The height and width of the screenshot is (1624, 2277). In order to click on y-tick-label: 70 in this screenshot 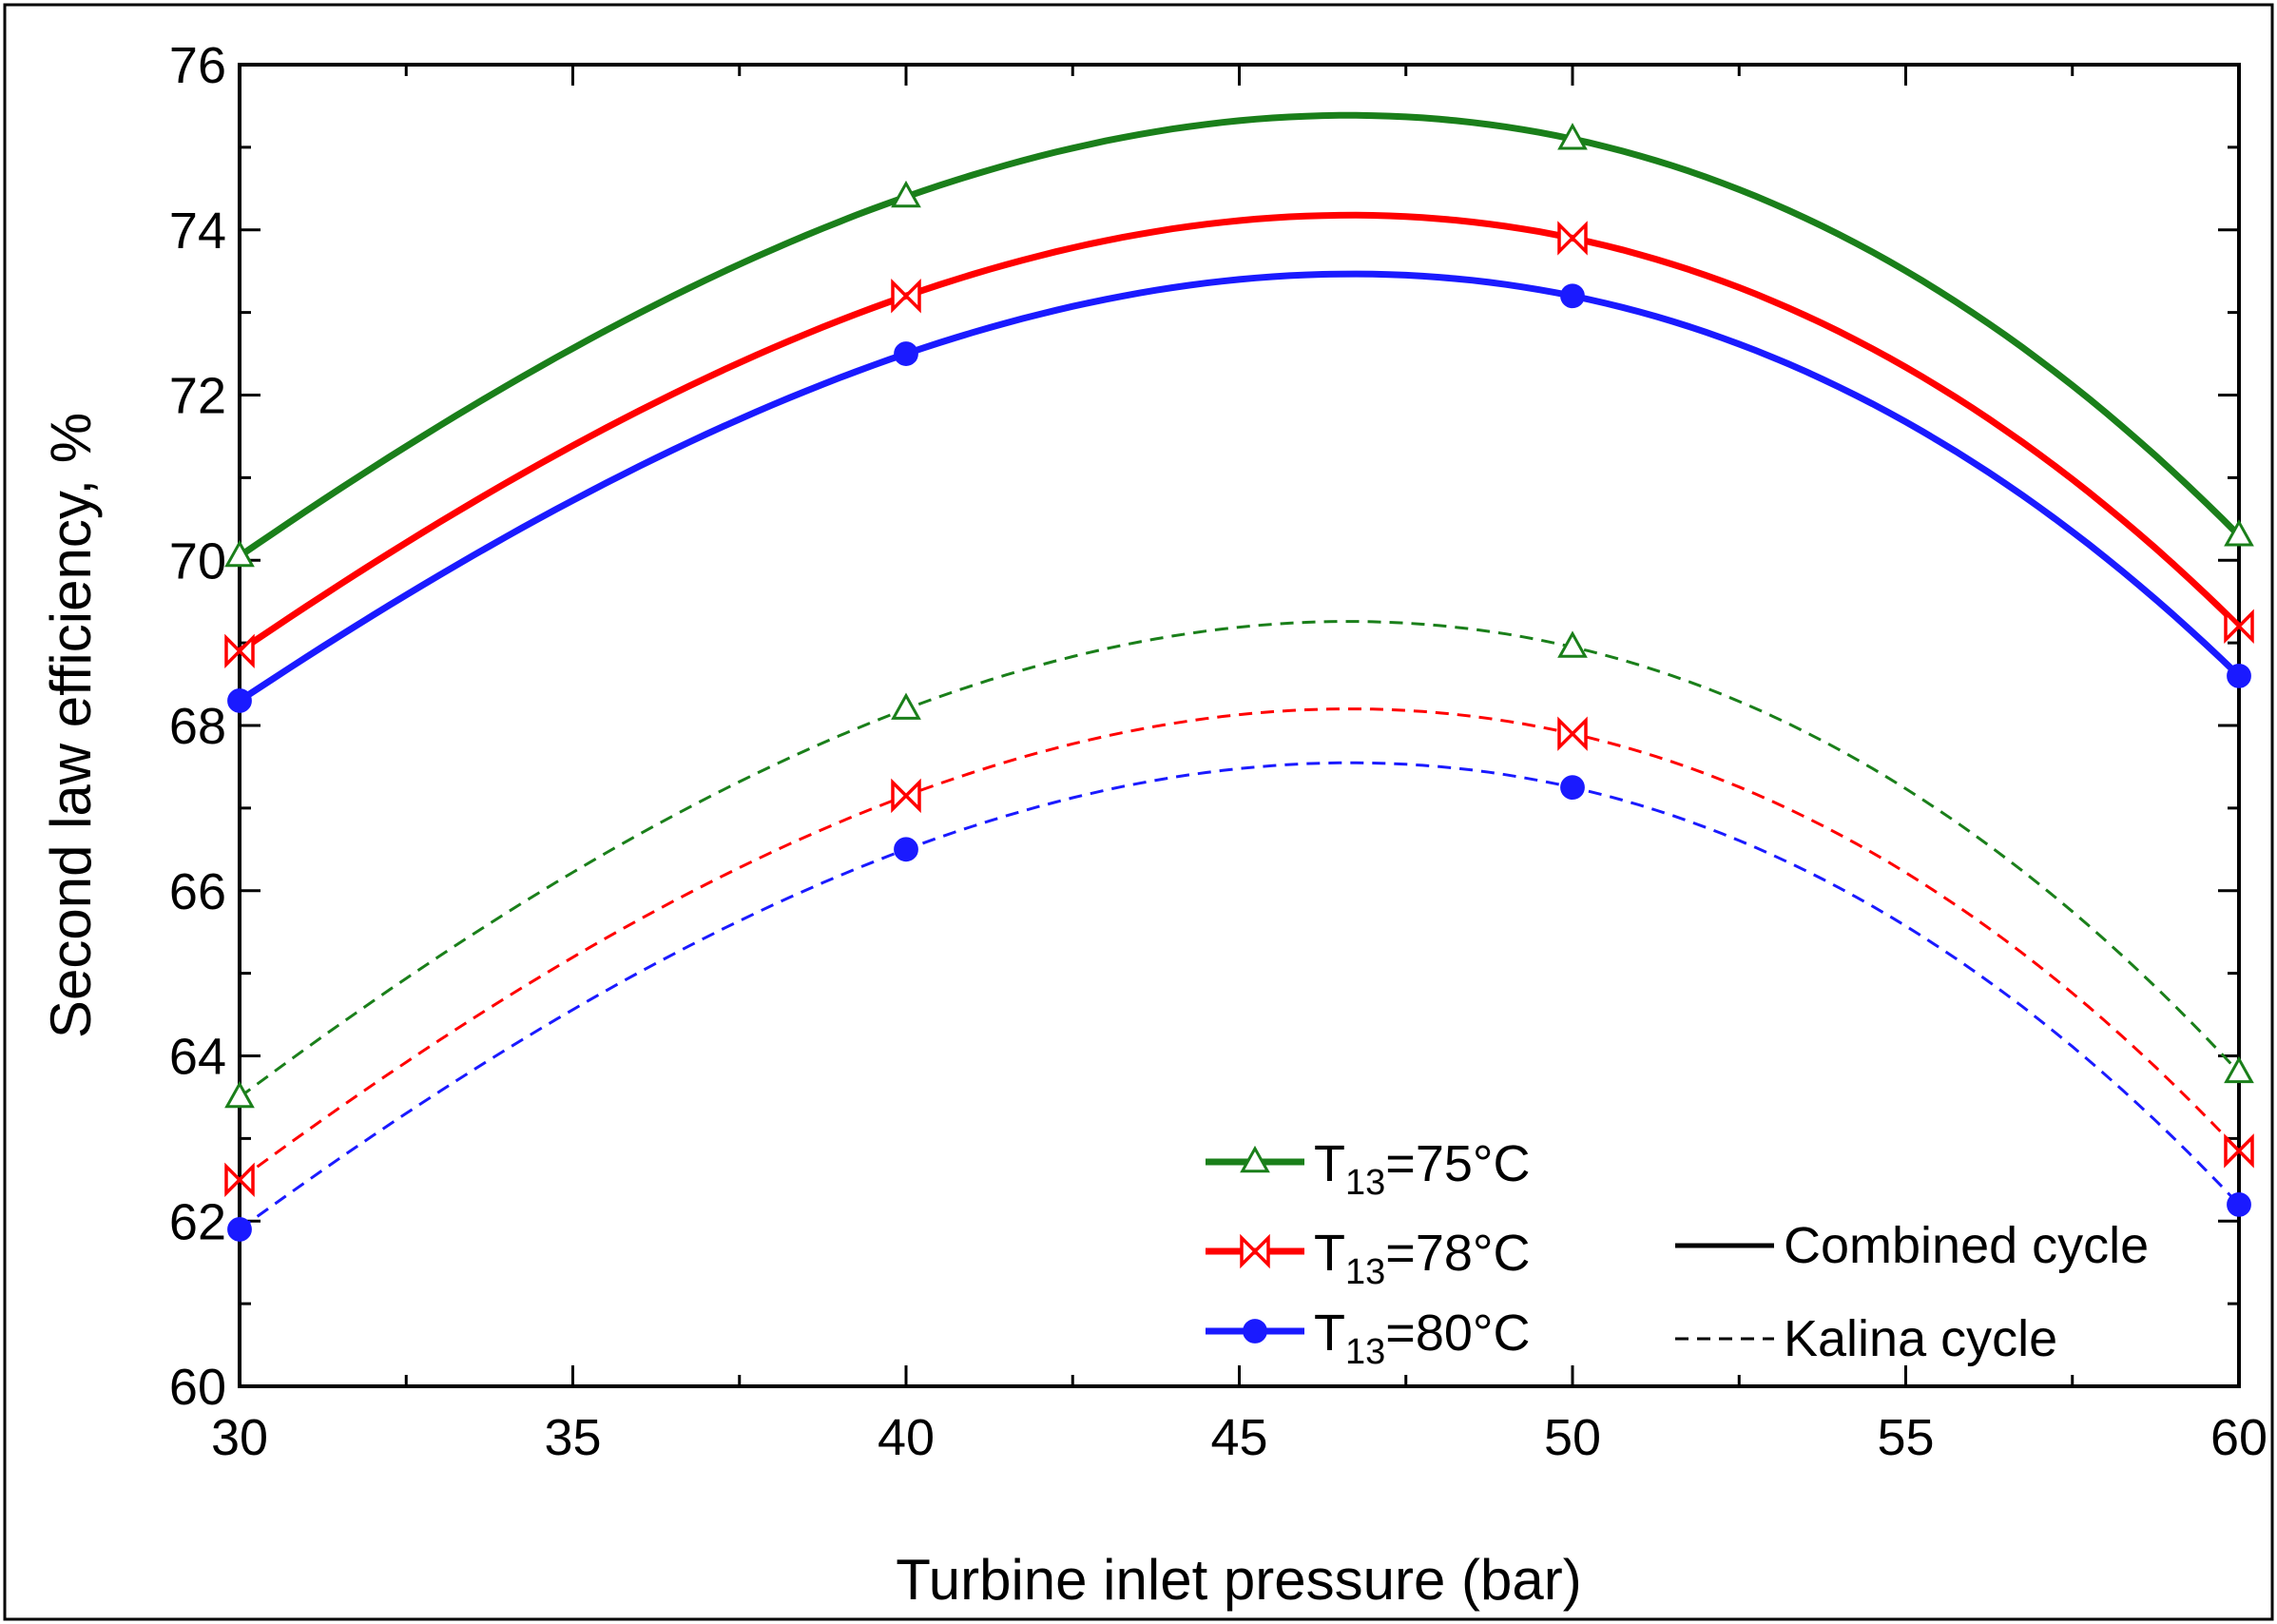, I will do `click(197, 561)`.